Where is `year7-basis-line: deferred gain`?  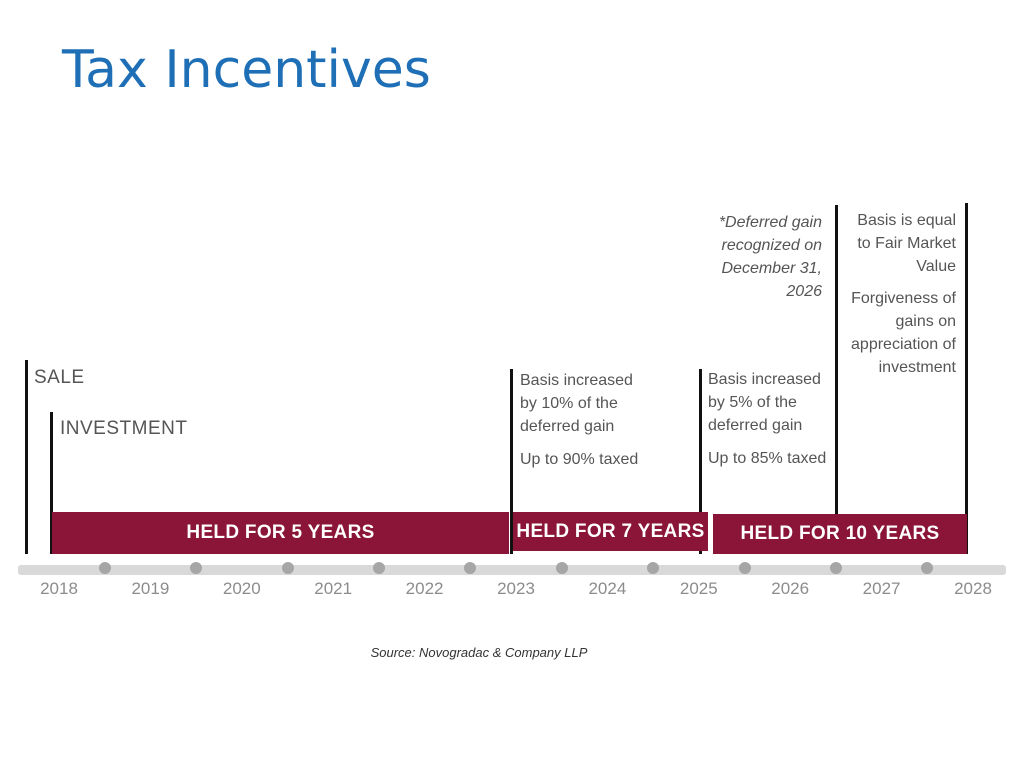 year7-basis-line: deferred gain is located at coordinates (755, 425).